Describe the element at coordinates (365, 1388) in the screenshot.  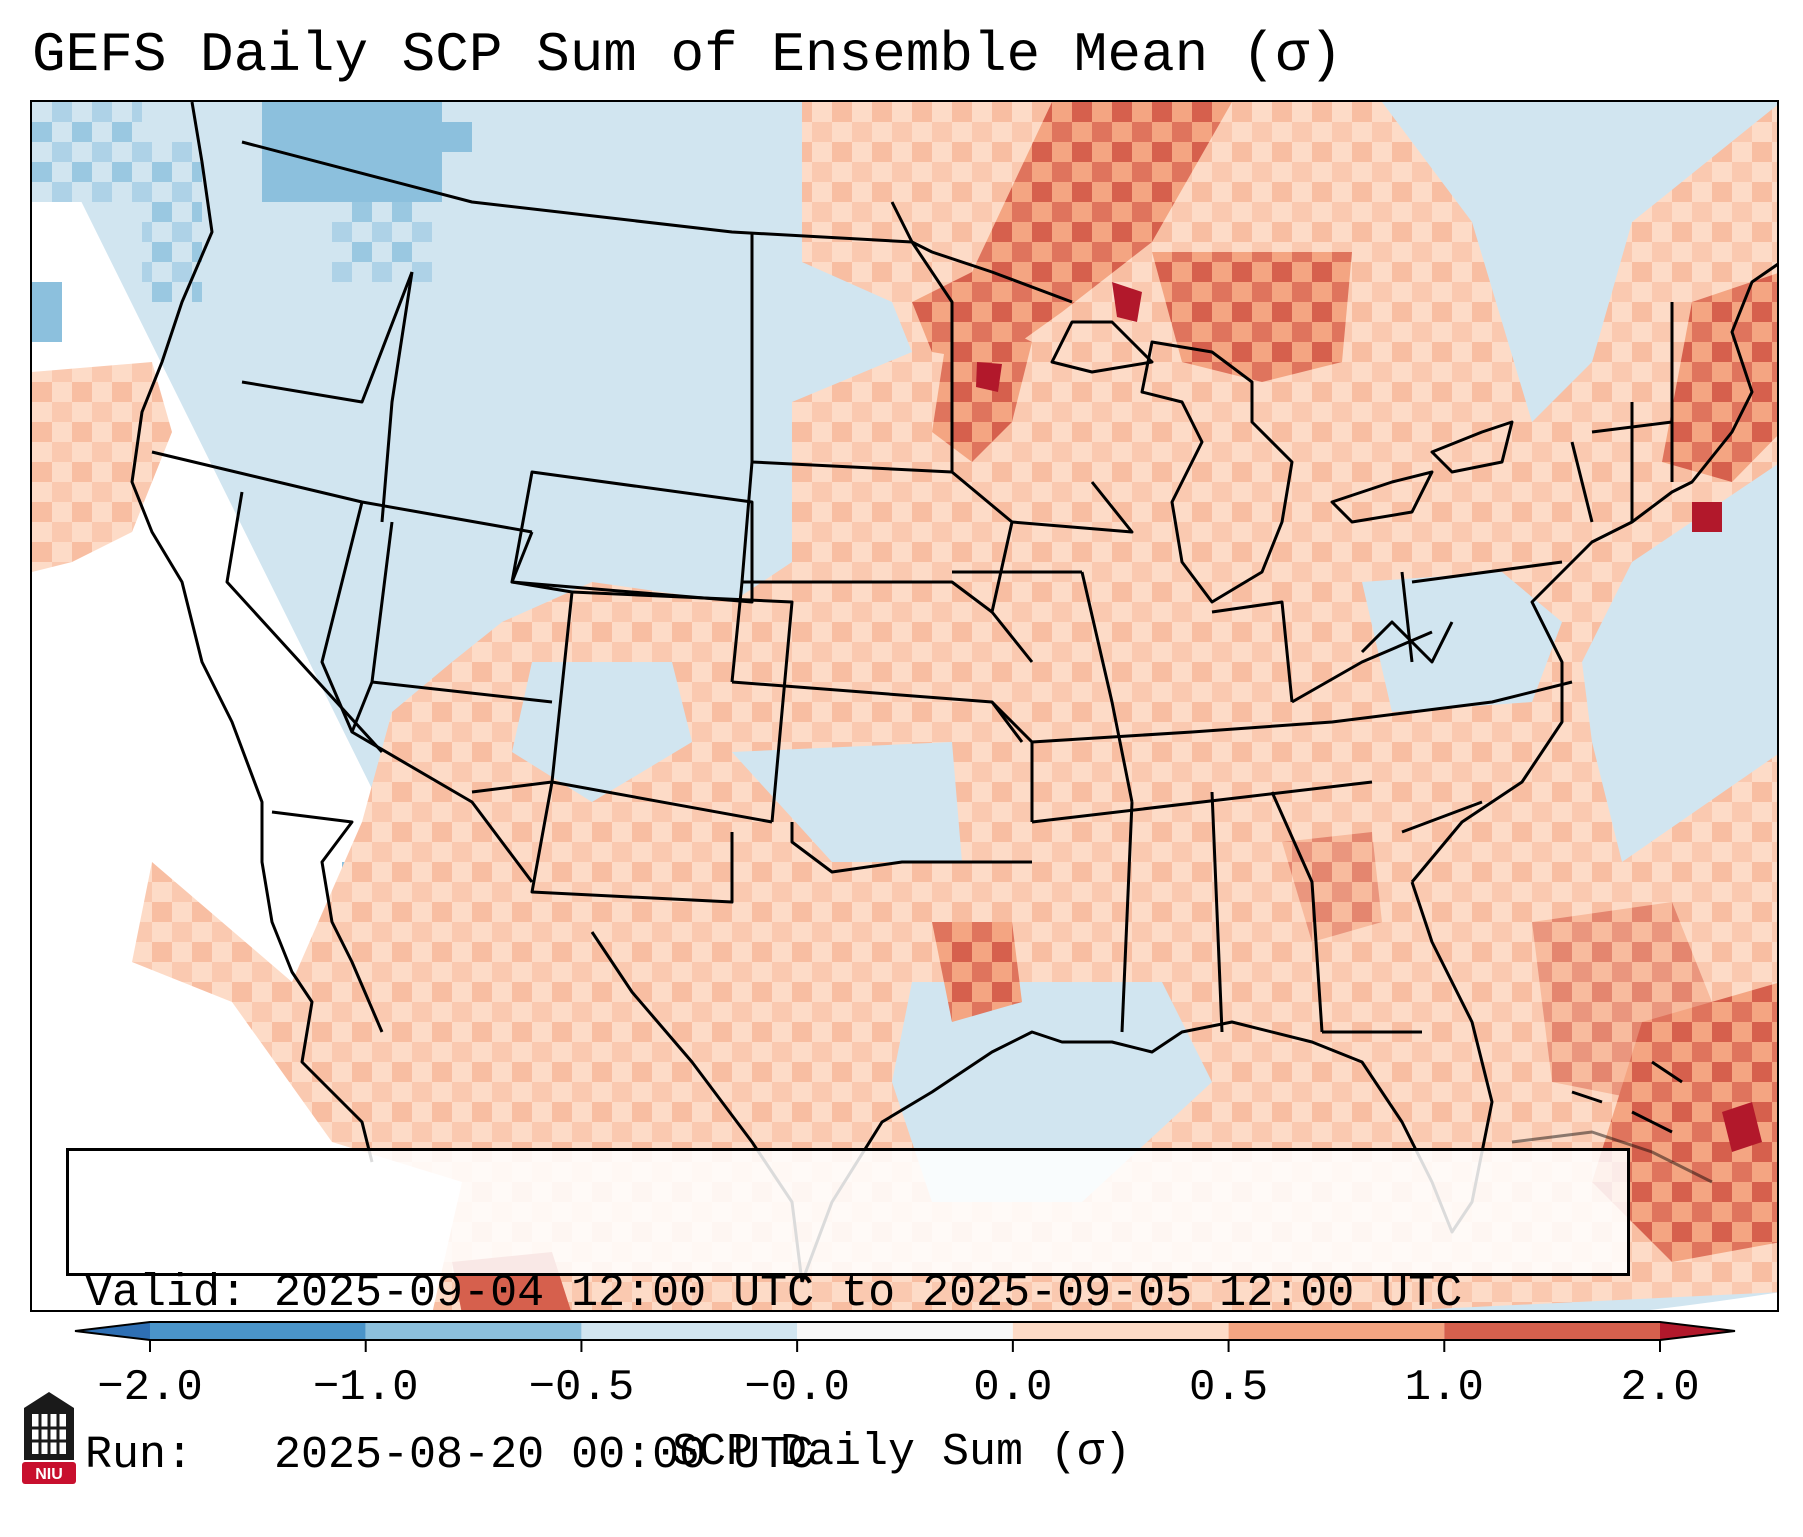
I see `colorbar-tick-label: −1.0` at that location.